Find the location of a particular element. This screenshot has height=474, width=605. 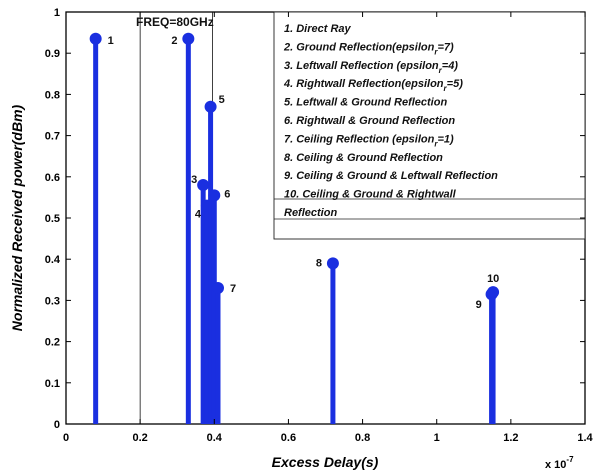

stem-label: 9 is located at coordinates (479, 305).